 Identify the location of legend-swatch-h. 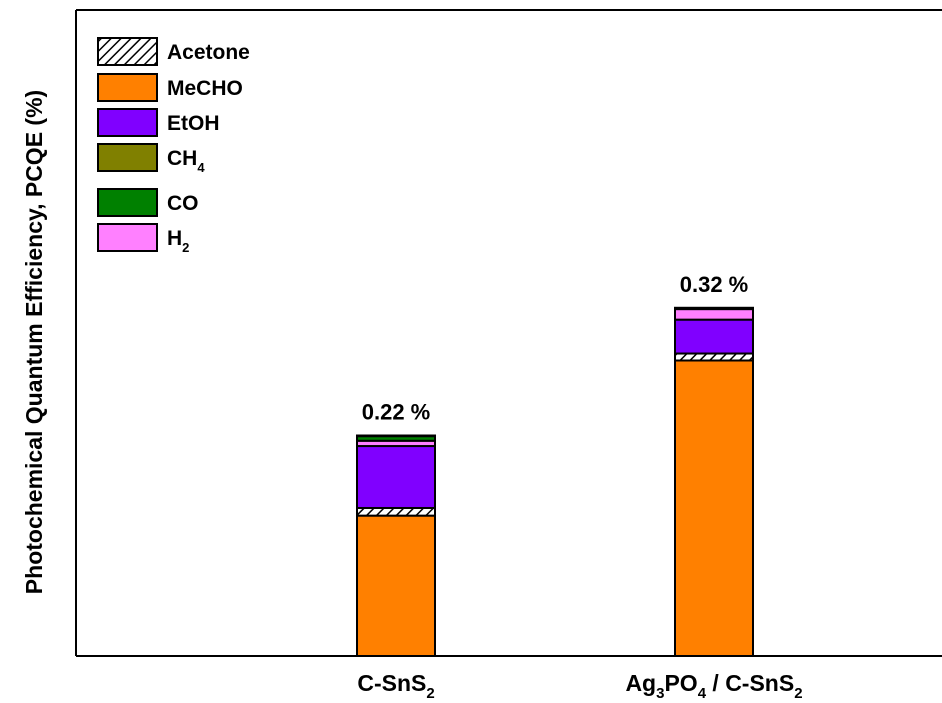
(127, 237).